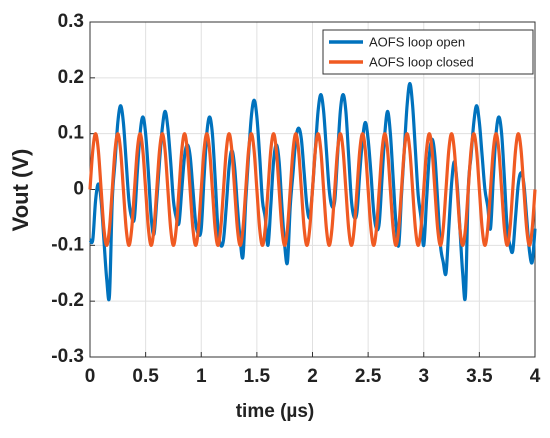 The image size is (550, 438). I want to click on x-tick-label: 0.5, so click(145, 376).